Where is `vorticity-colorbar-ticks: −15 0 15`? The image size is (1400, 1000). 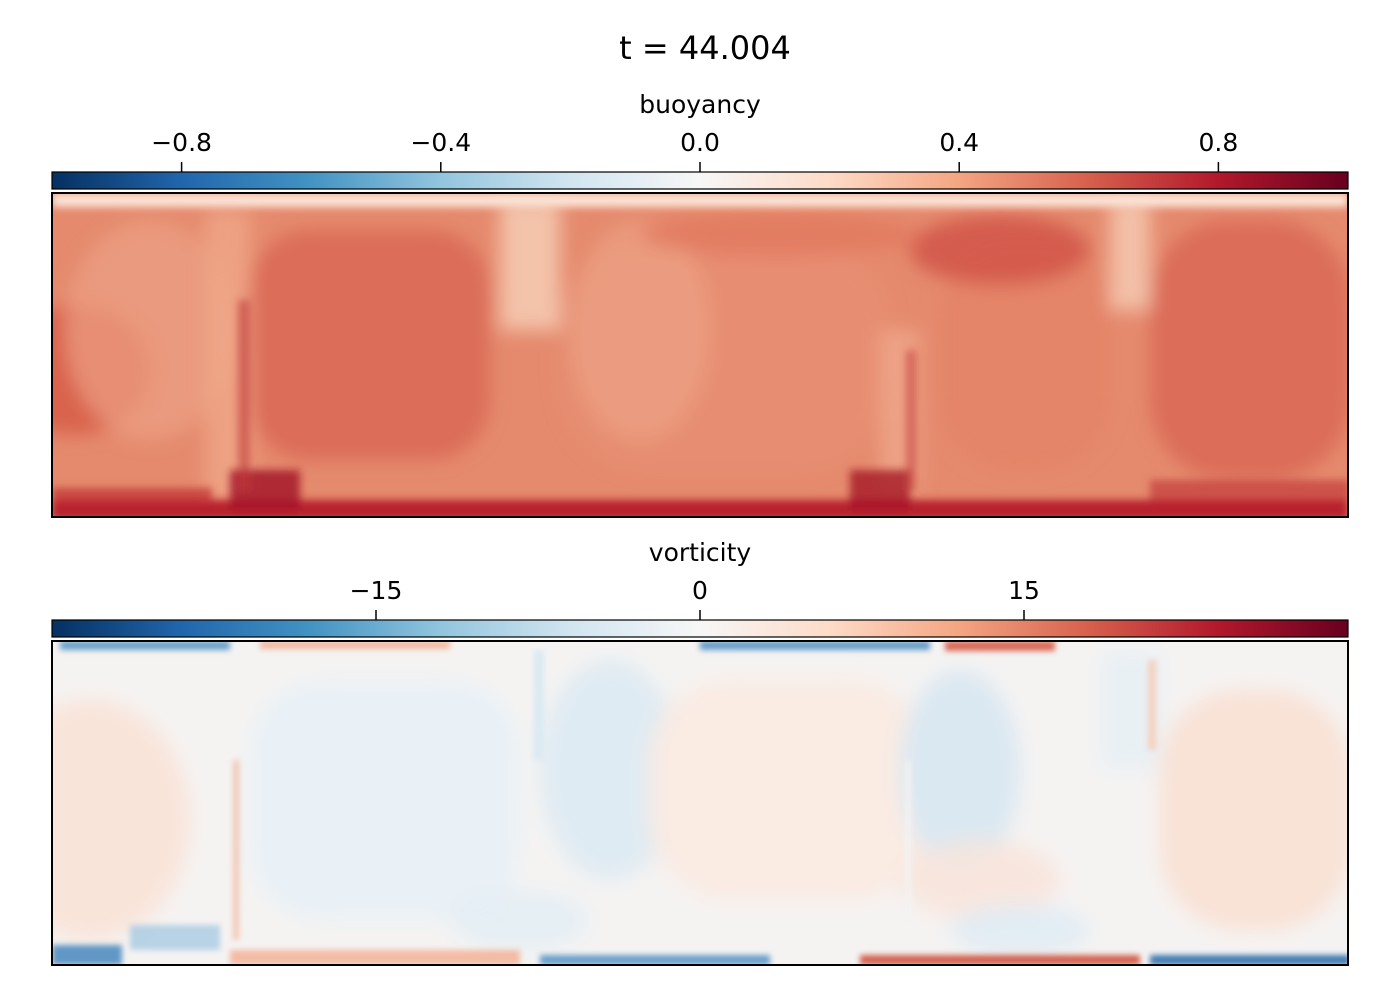 vorticity-colorbar-ticks: −15 0 15 is located at coordinates (695, 598).